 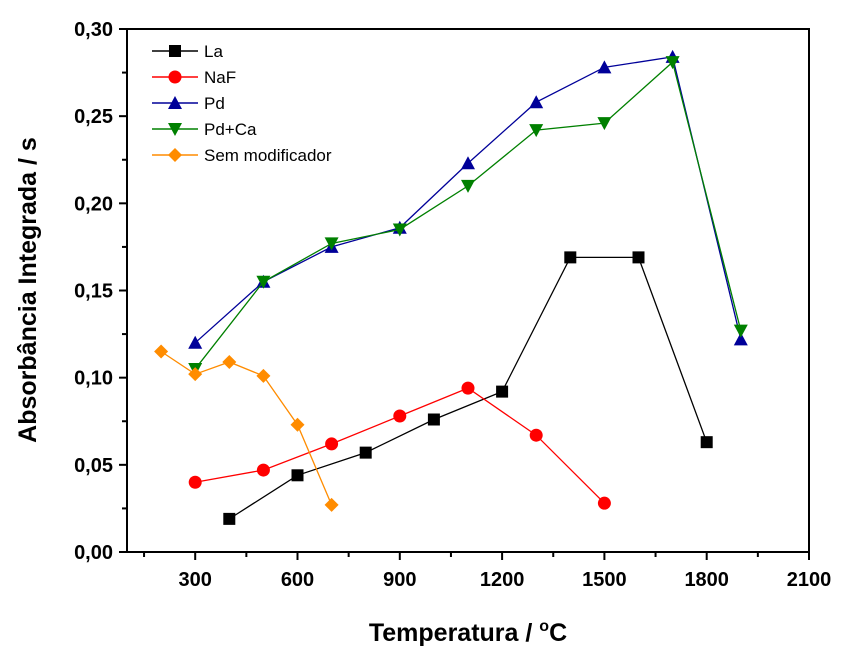 What do you see at coordinates (188, 103) in the screenshot?
I see `legend-item-pd: Pd` at bounding box center [188, 103].